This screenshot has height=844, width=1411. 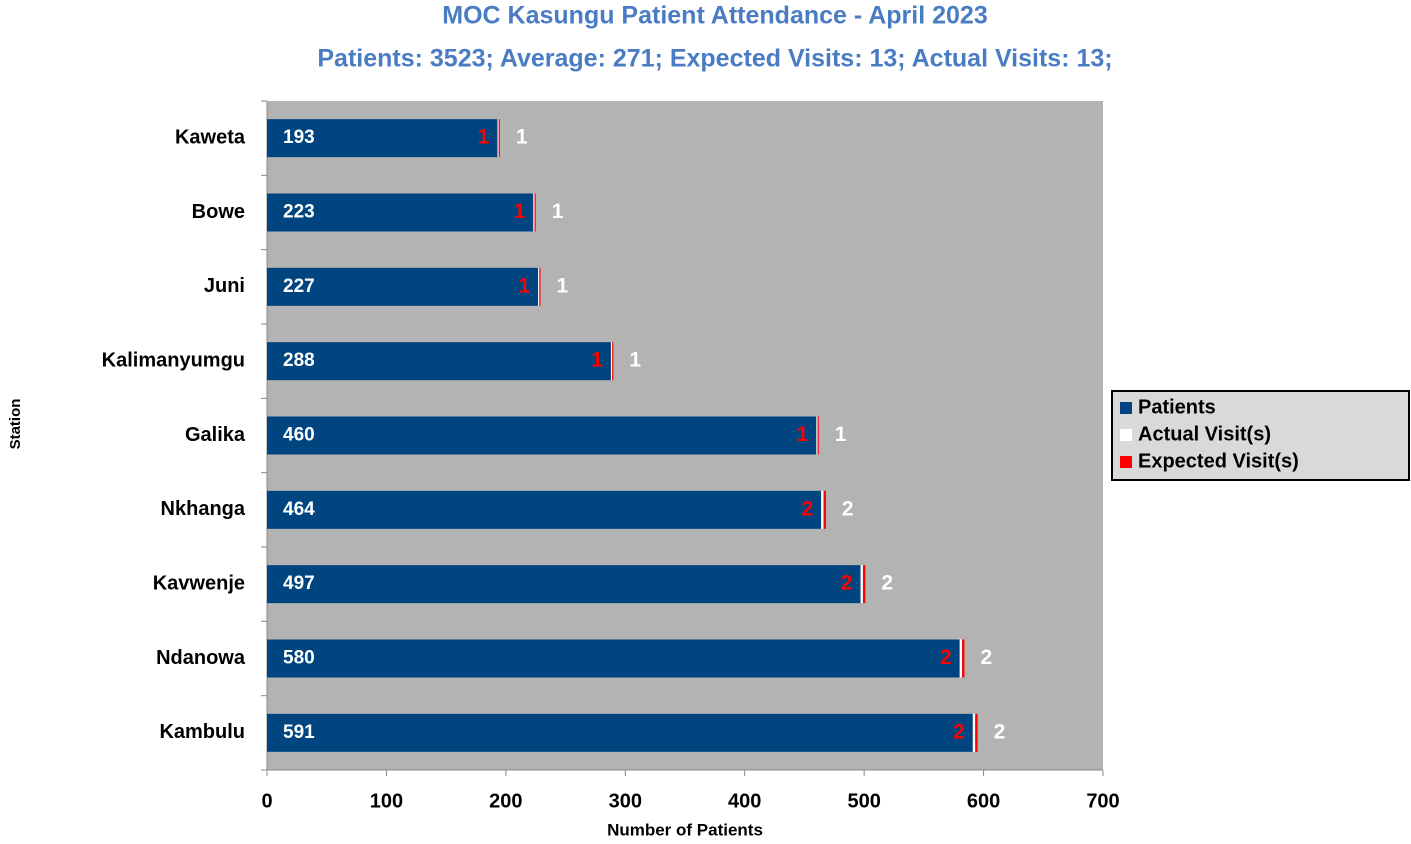 I want to click on data-label: 464, so click(x=299, y=509).